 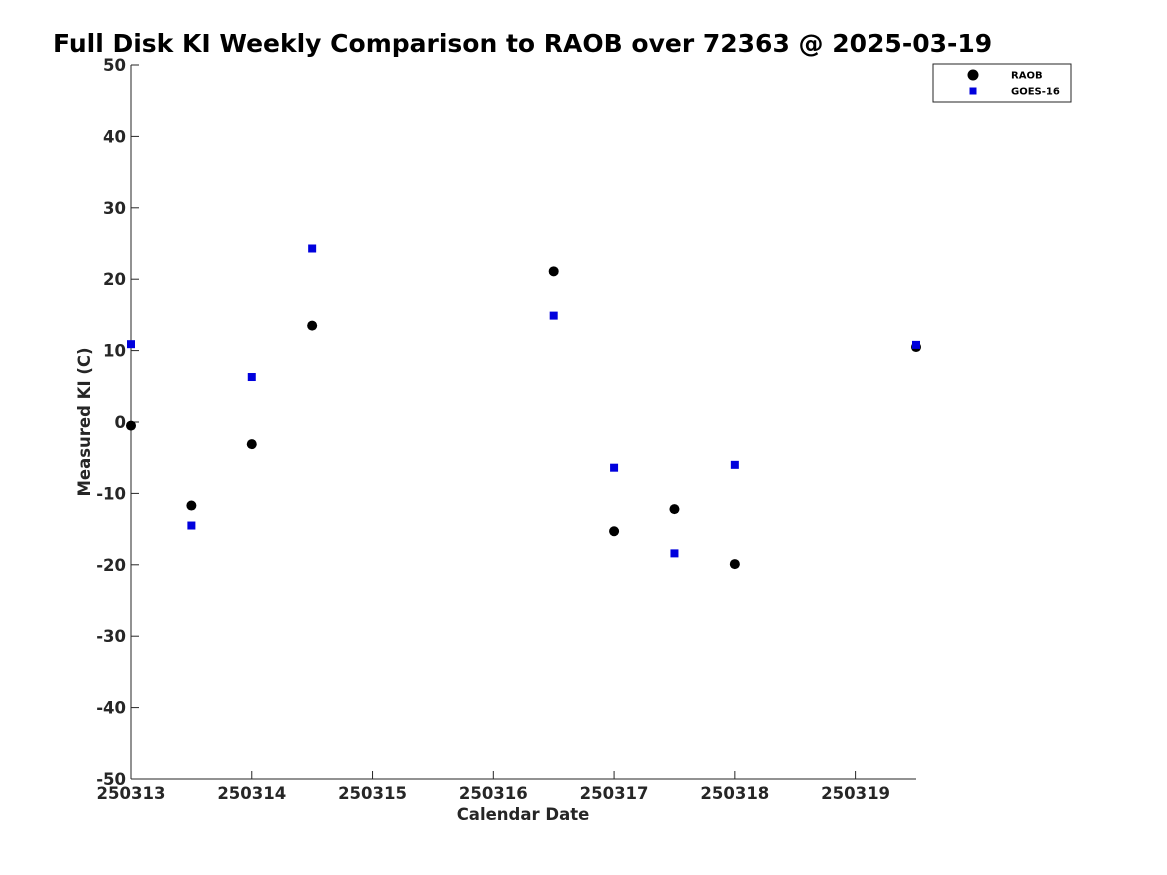 I want to click on x-tick-label: 250315, so click(x=372, y=793).